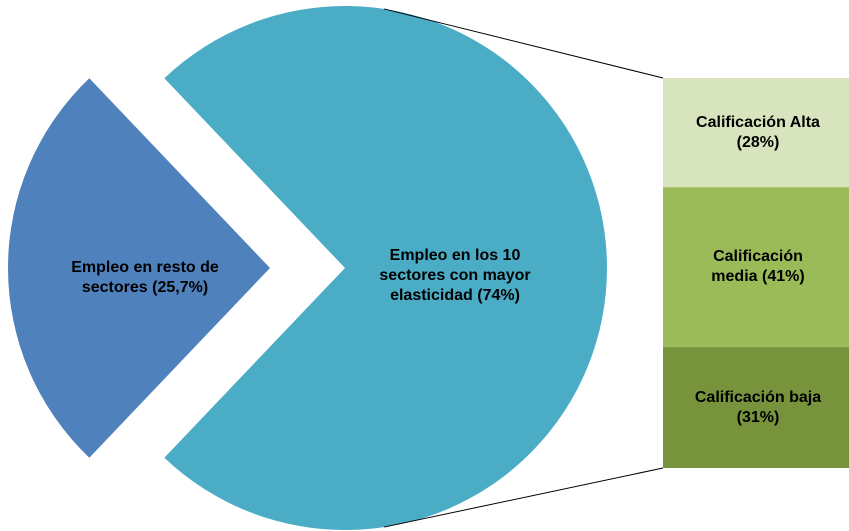  I want to click on category-label: Calificación media, so click(757, 267).